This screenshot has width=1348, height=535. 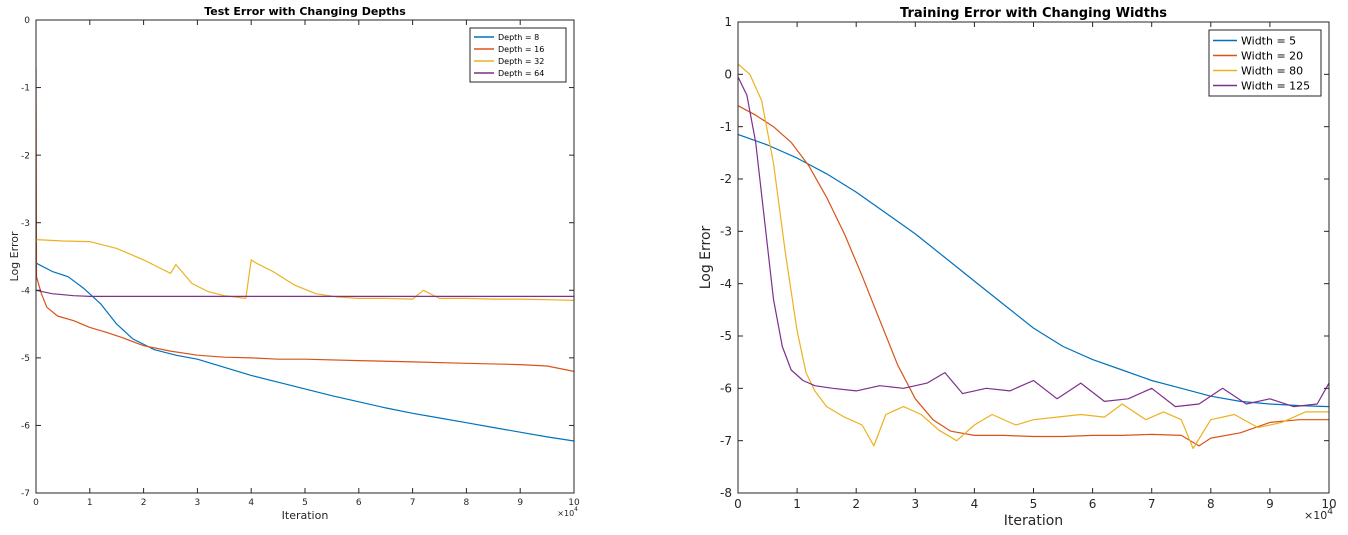 What do you see at coordinates (518, 37) in the screenshot?
I see `legend-entry: Depth = 8` at bounding box center [518, 37].